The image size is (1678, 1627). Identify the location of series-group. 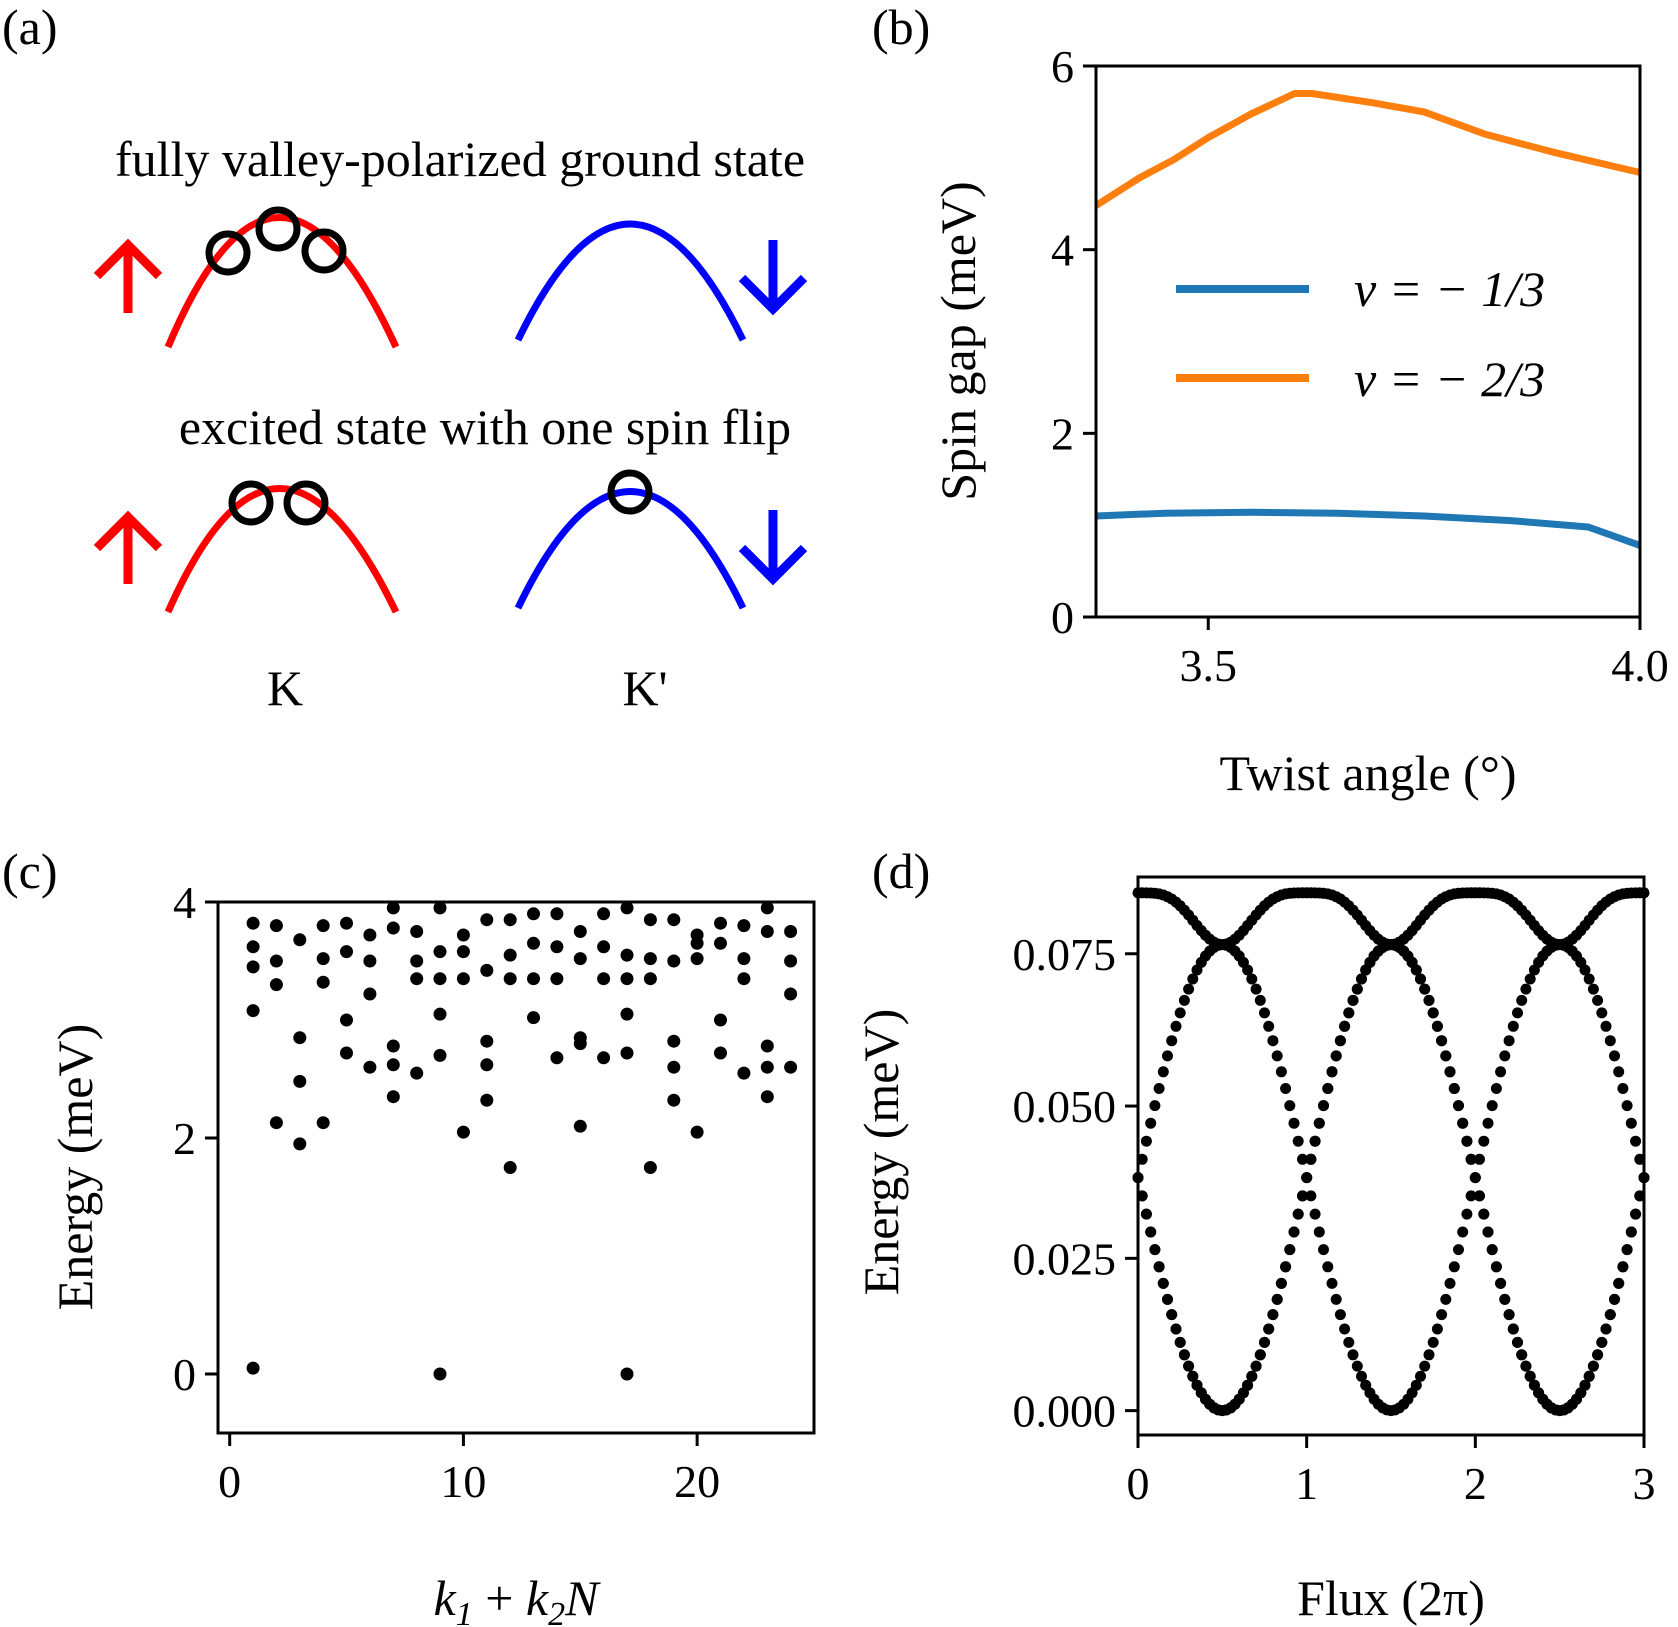
(1368, 319).